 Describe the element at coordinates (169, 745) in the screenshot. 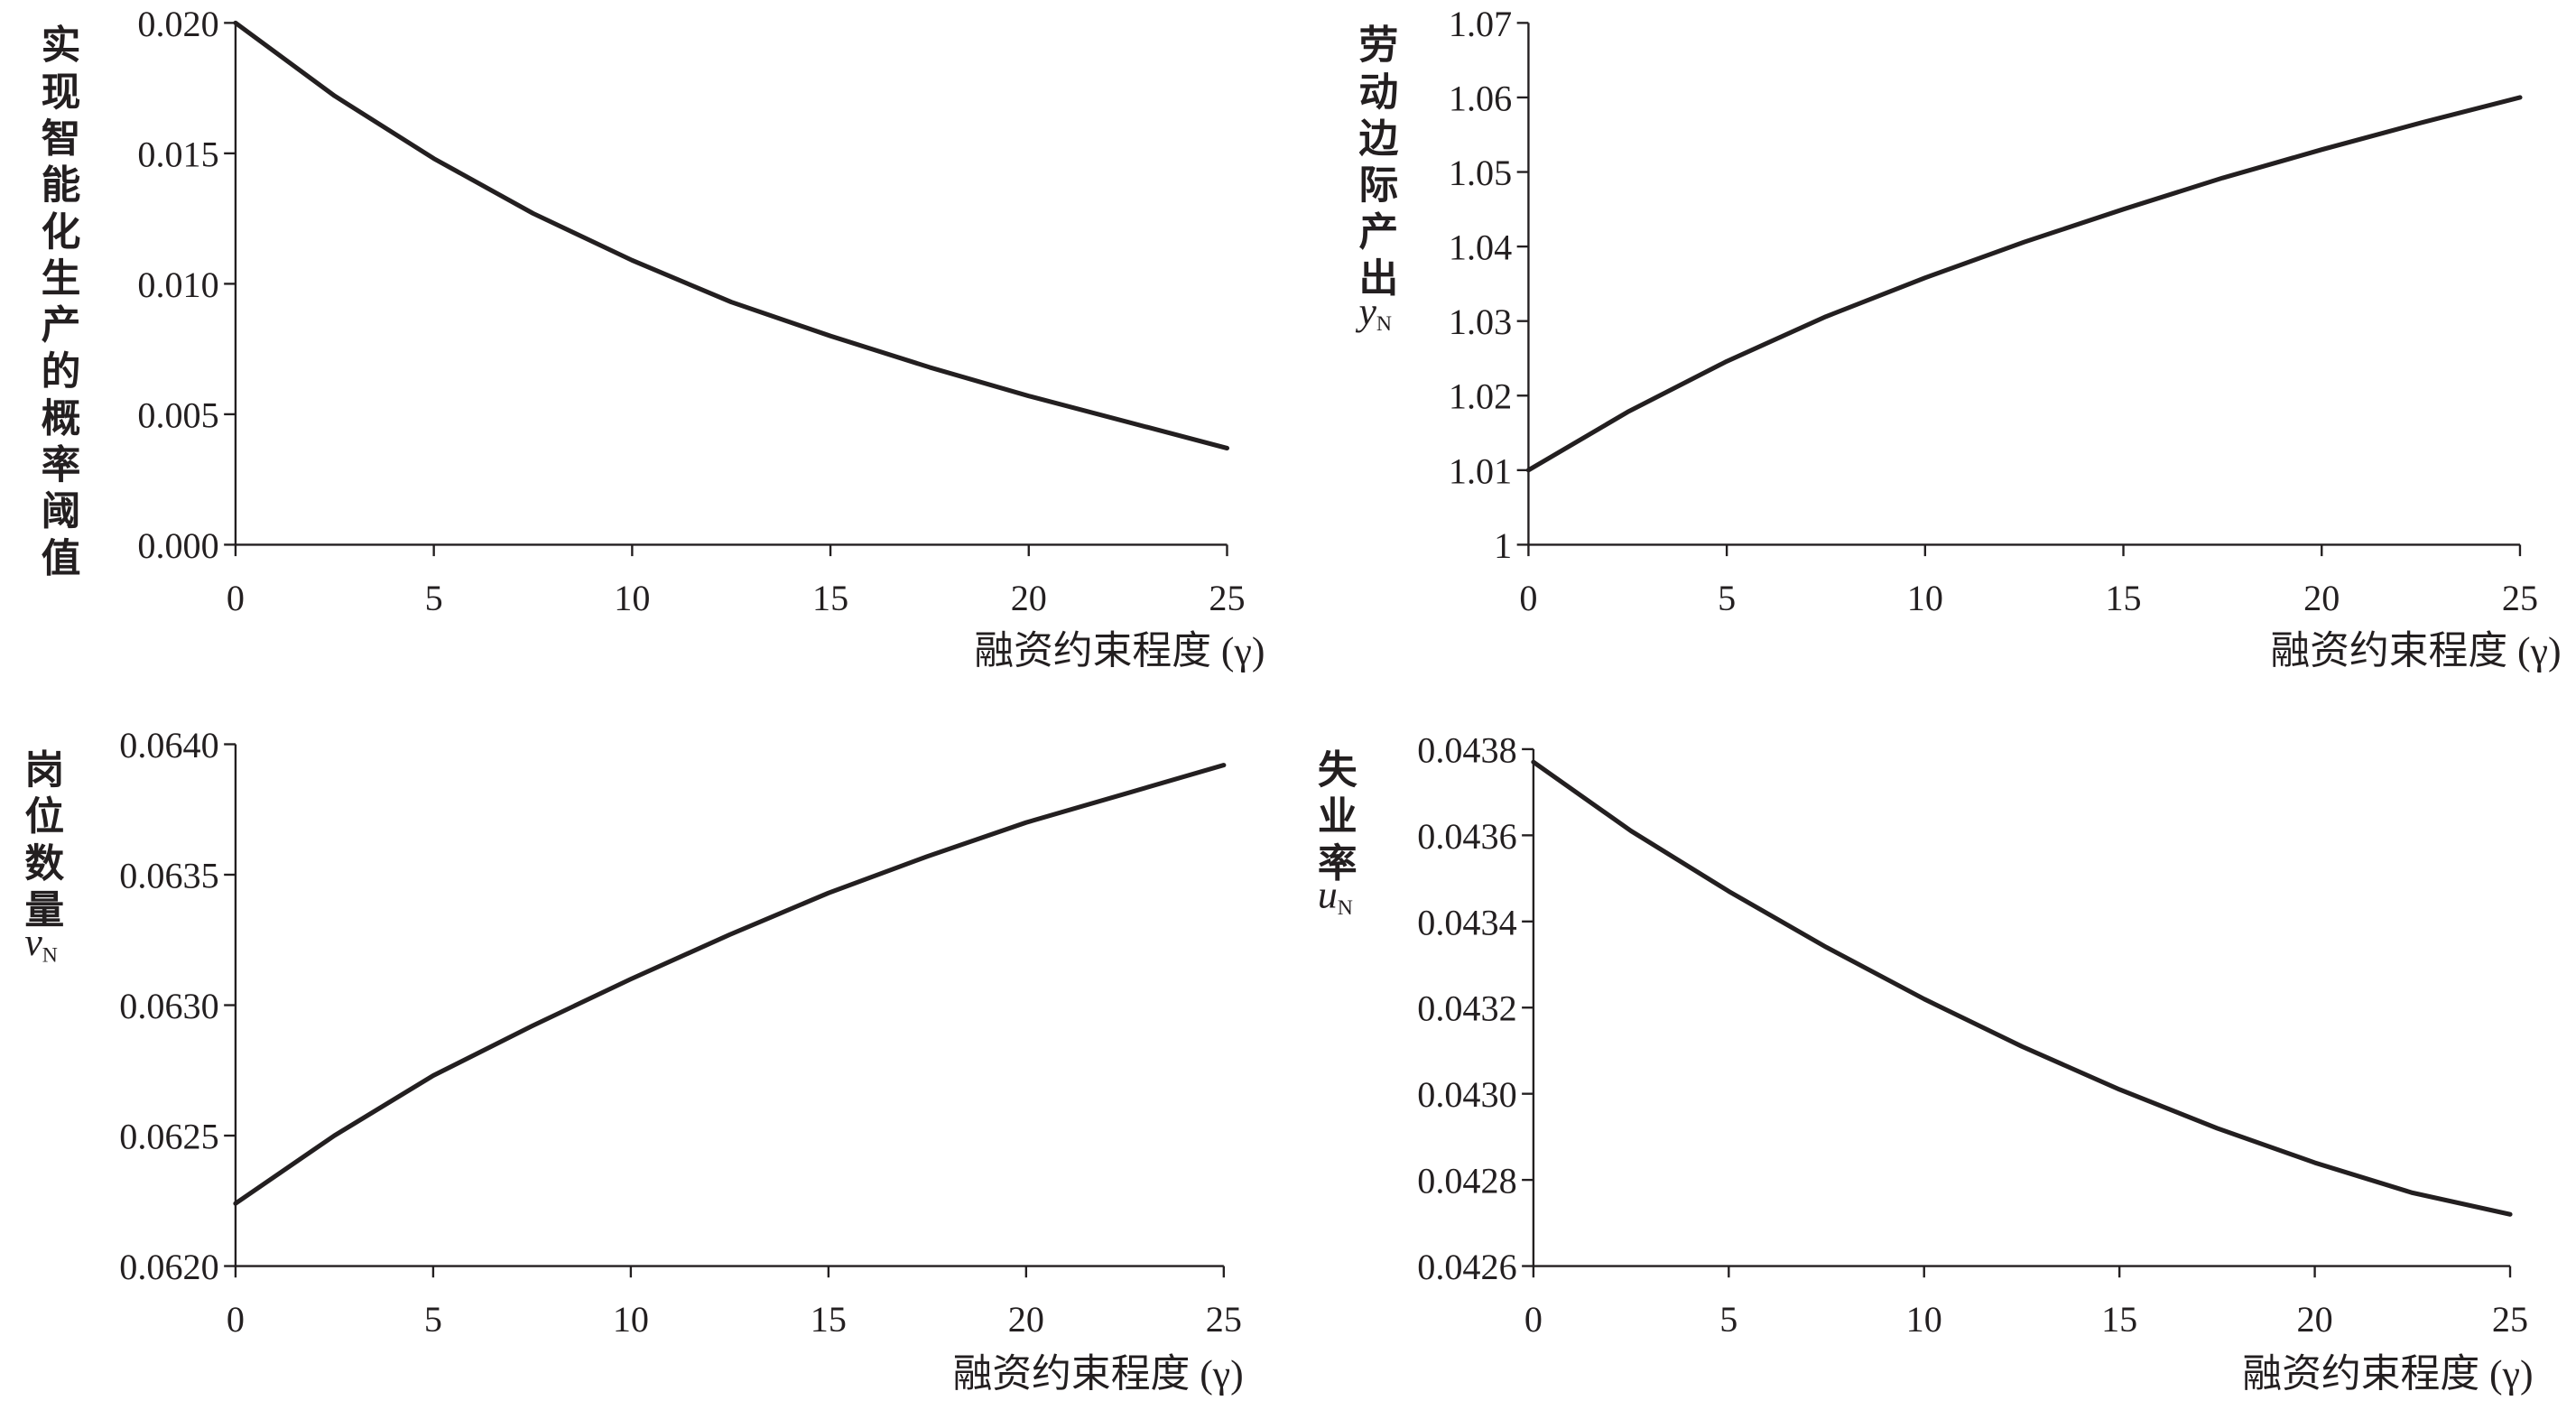

I see `y-tick-label: 0.0640` at that location.